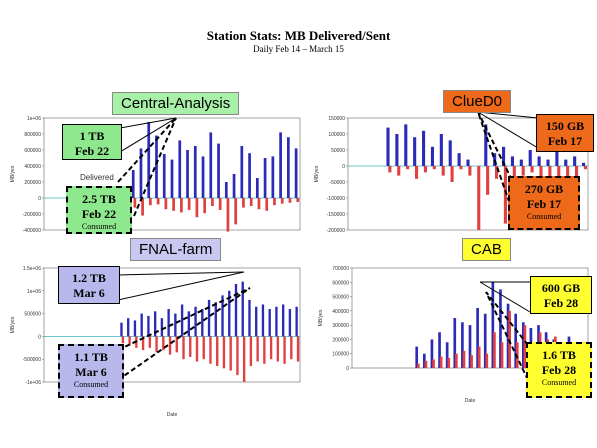 This screenshot has height=448, width=597. Describe the element at coordinates (32, 183) in the screenshot. I see `y-tick-label: 200000` at that location.